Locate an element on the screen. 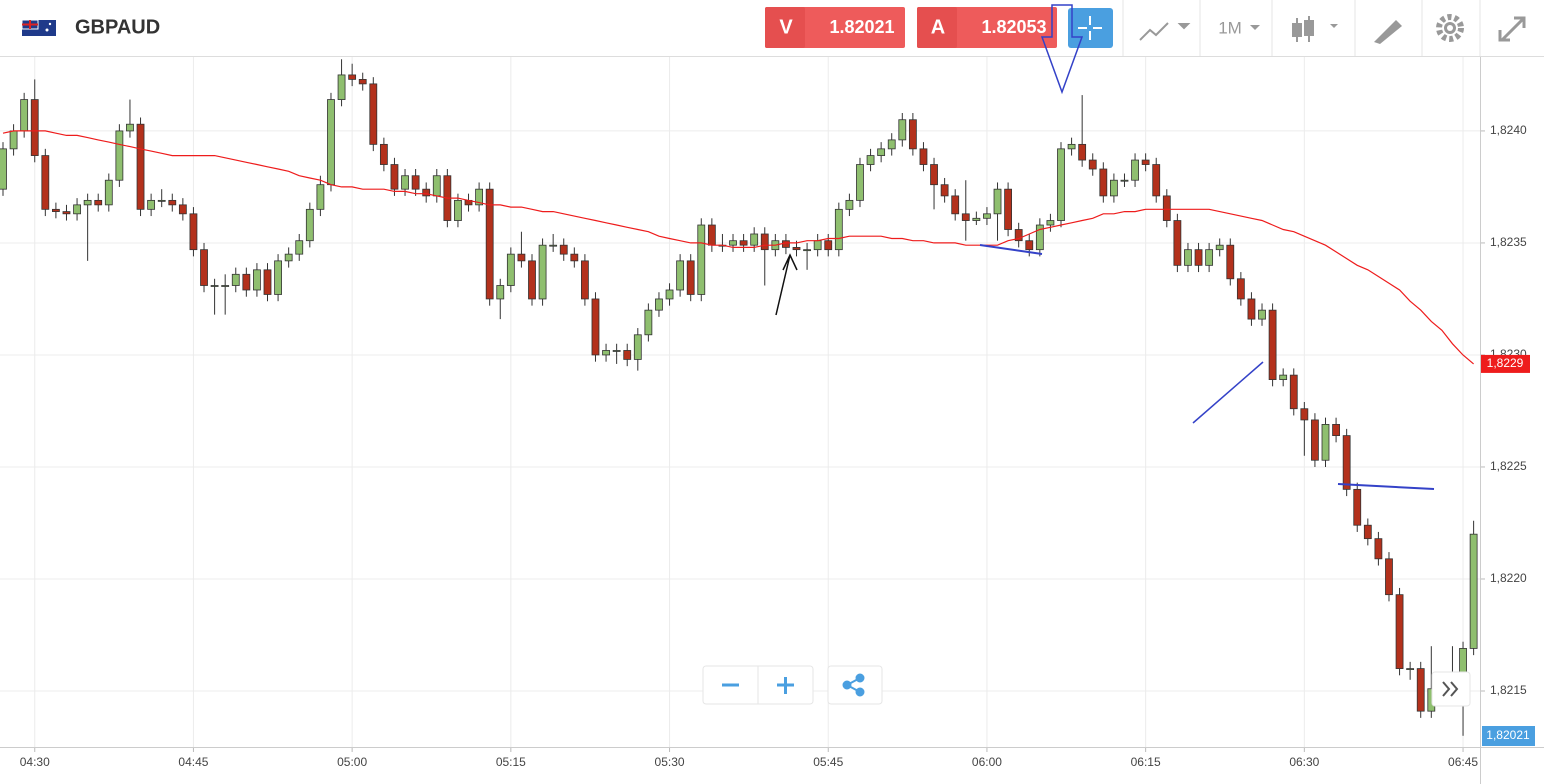 This screenshot has width=1544, height=784. x-tick-label: 06:45 is located at coordinates (1463, 762).